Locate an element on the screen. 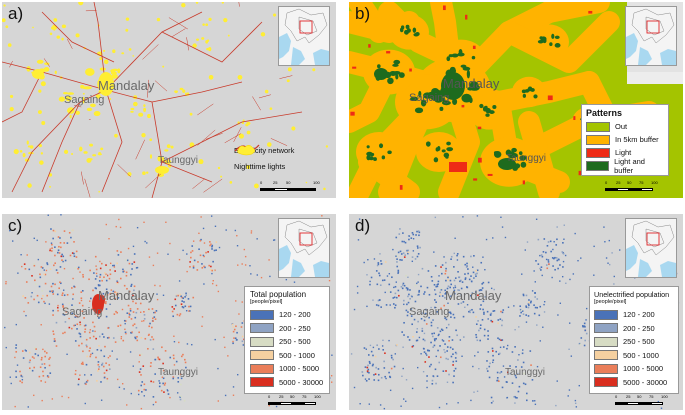  legend-row: Light and buffer is located at coordinates (625, 165).